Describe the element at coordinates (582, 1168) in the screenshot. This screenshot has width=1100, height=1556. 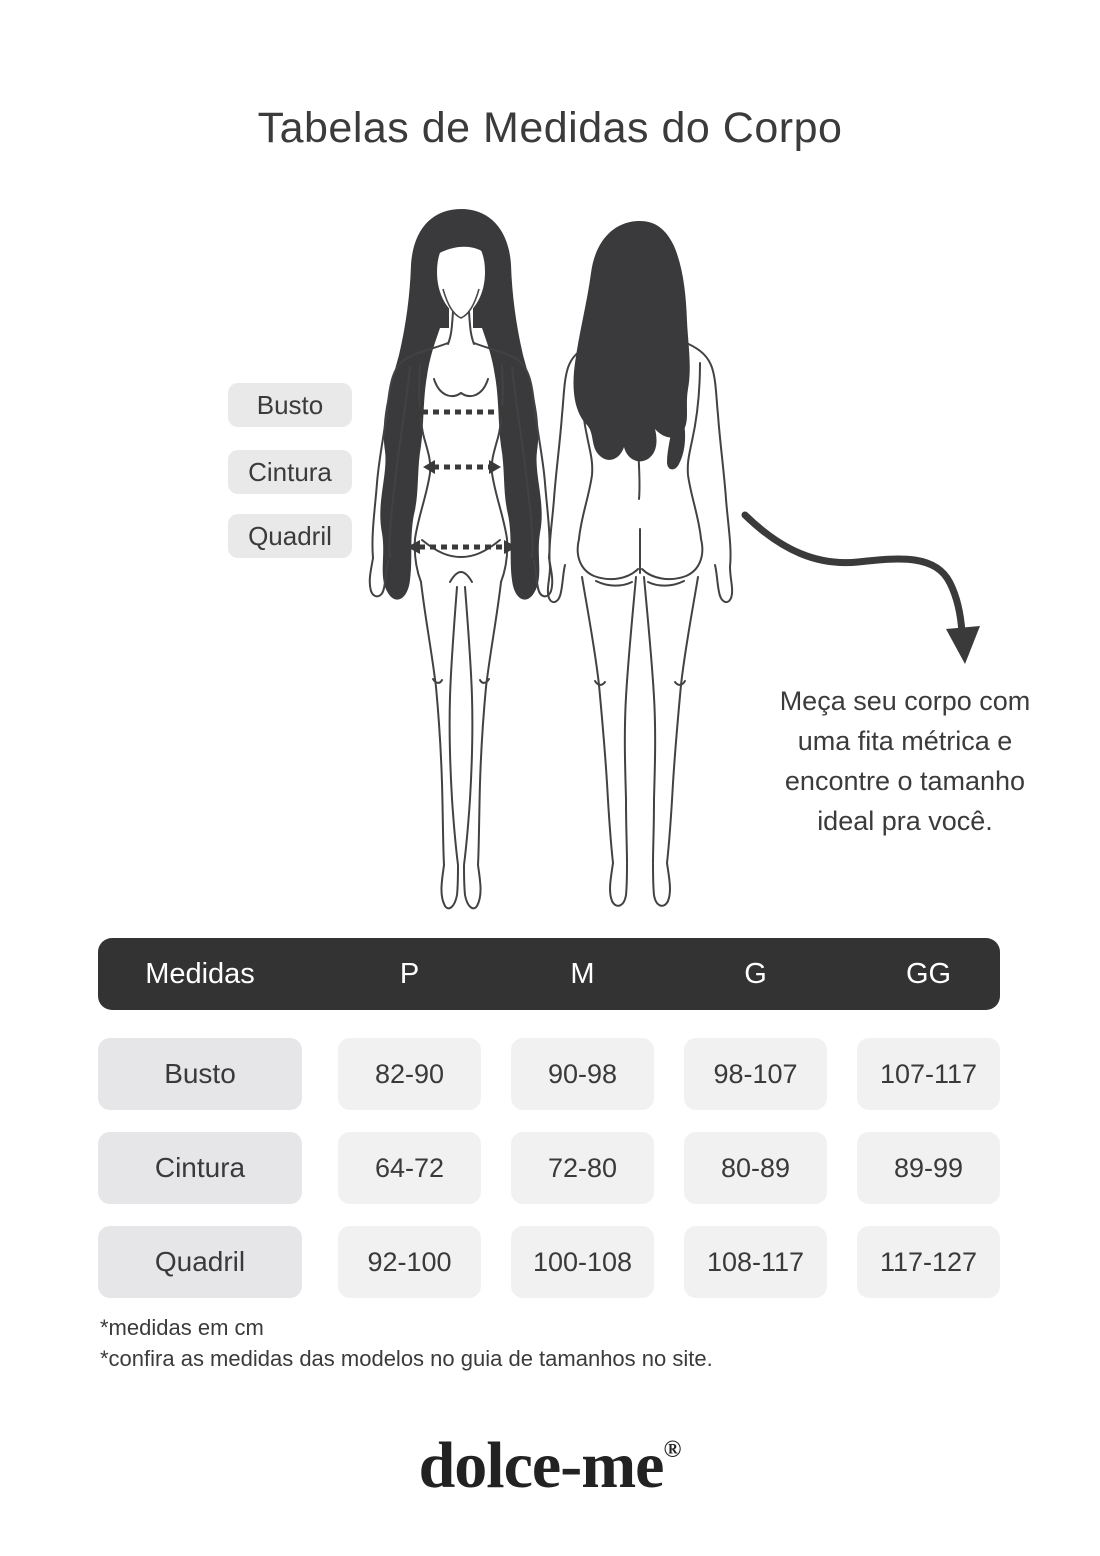
I see `value-cell: 72-80` at that location.